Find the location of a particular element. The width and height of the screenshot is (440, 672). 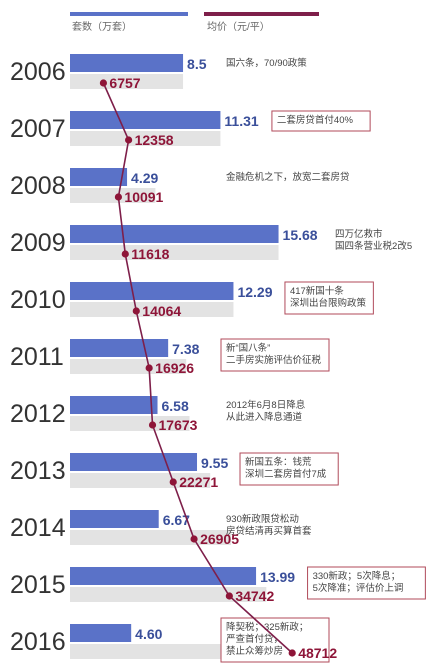

year-label: 2013 is located at coordinates (38, 471).